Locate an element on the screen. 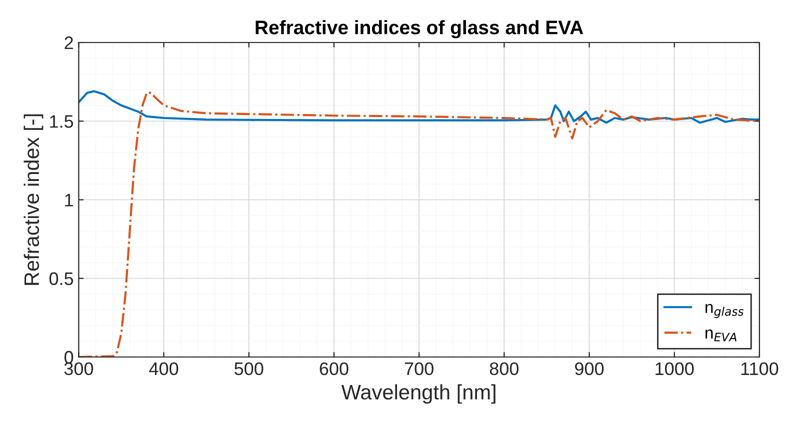 The width and height of the screenshot is (787, 425). x-tick-label: 1000 is located at coordinates (675, 369).